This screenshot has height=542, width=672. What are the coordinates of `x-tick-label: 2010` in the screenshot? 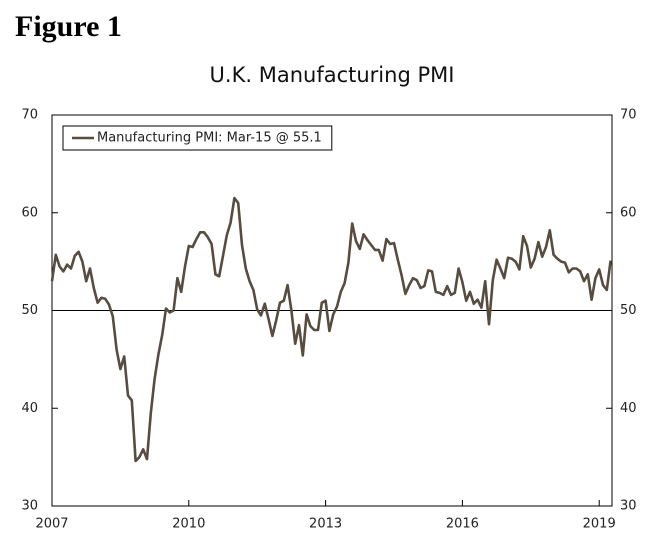 It's located at (188, 524).